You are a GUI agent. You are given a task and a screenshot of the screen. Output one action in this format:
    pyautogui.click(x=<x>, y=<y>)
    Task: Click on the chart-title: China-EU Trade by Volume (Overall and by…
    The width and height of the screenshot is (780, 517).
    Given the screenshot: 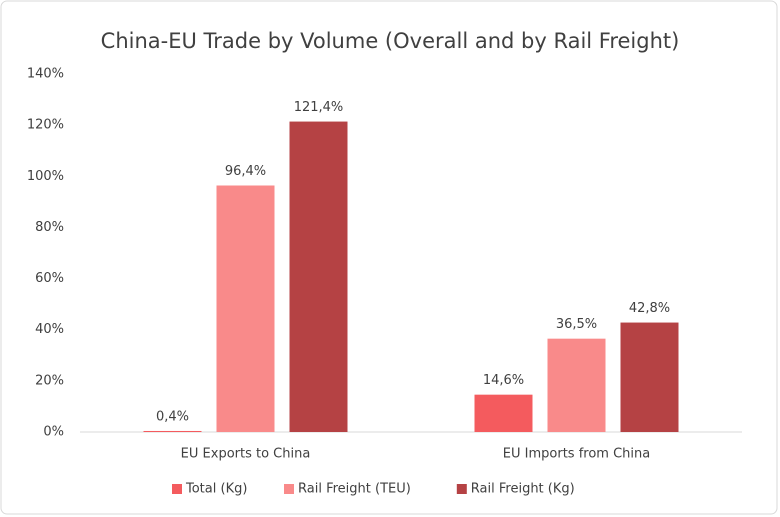 What is the action you would take?
    pyautogui.click(x=390, y=41)
    